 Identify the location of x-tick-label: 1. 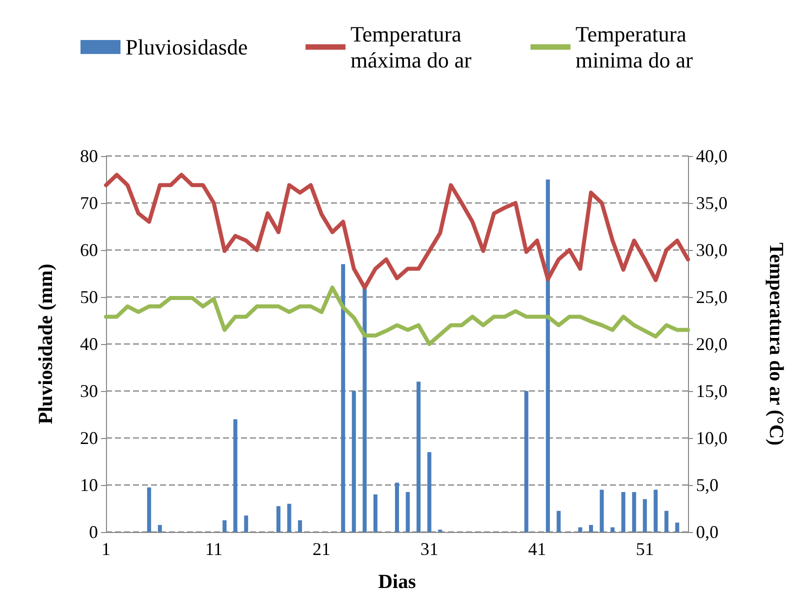
(106, 549).